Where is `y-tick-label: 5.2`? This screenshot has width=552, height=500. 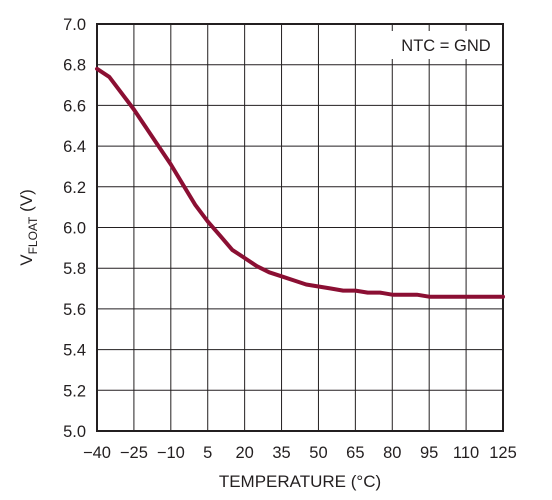 y-tick-label: 5.2 is located at coordinates (74, 391).